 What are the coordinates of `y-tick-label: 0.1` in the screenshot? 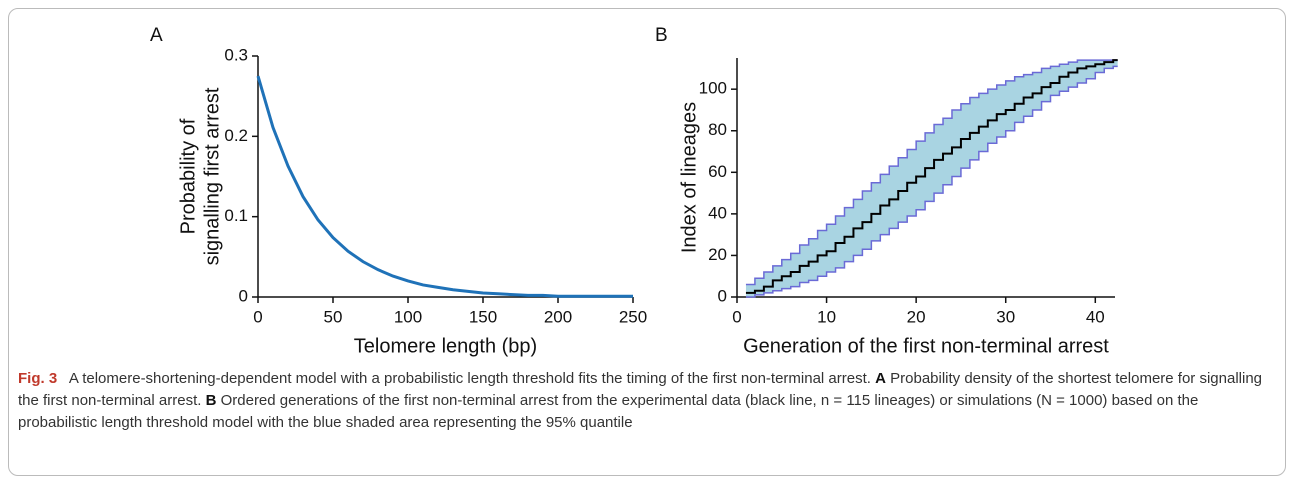 It's located at (236, 215).